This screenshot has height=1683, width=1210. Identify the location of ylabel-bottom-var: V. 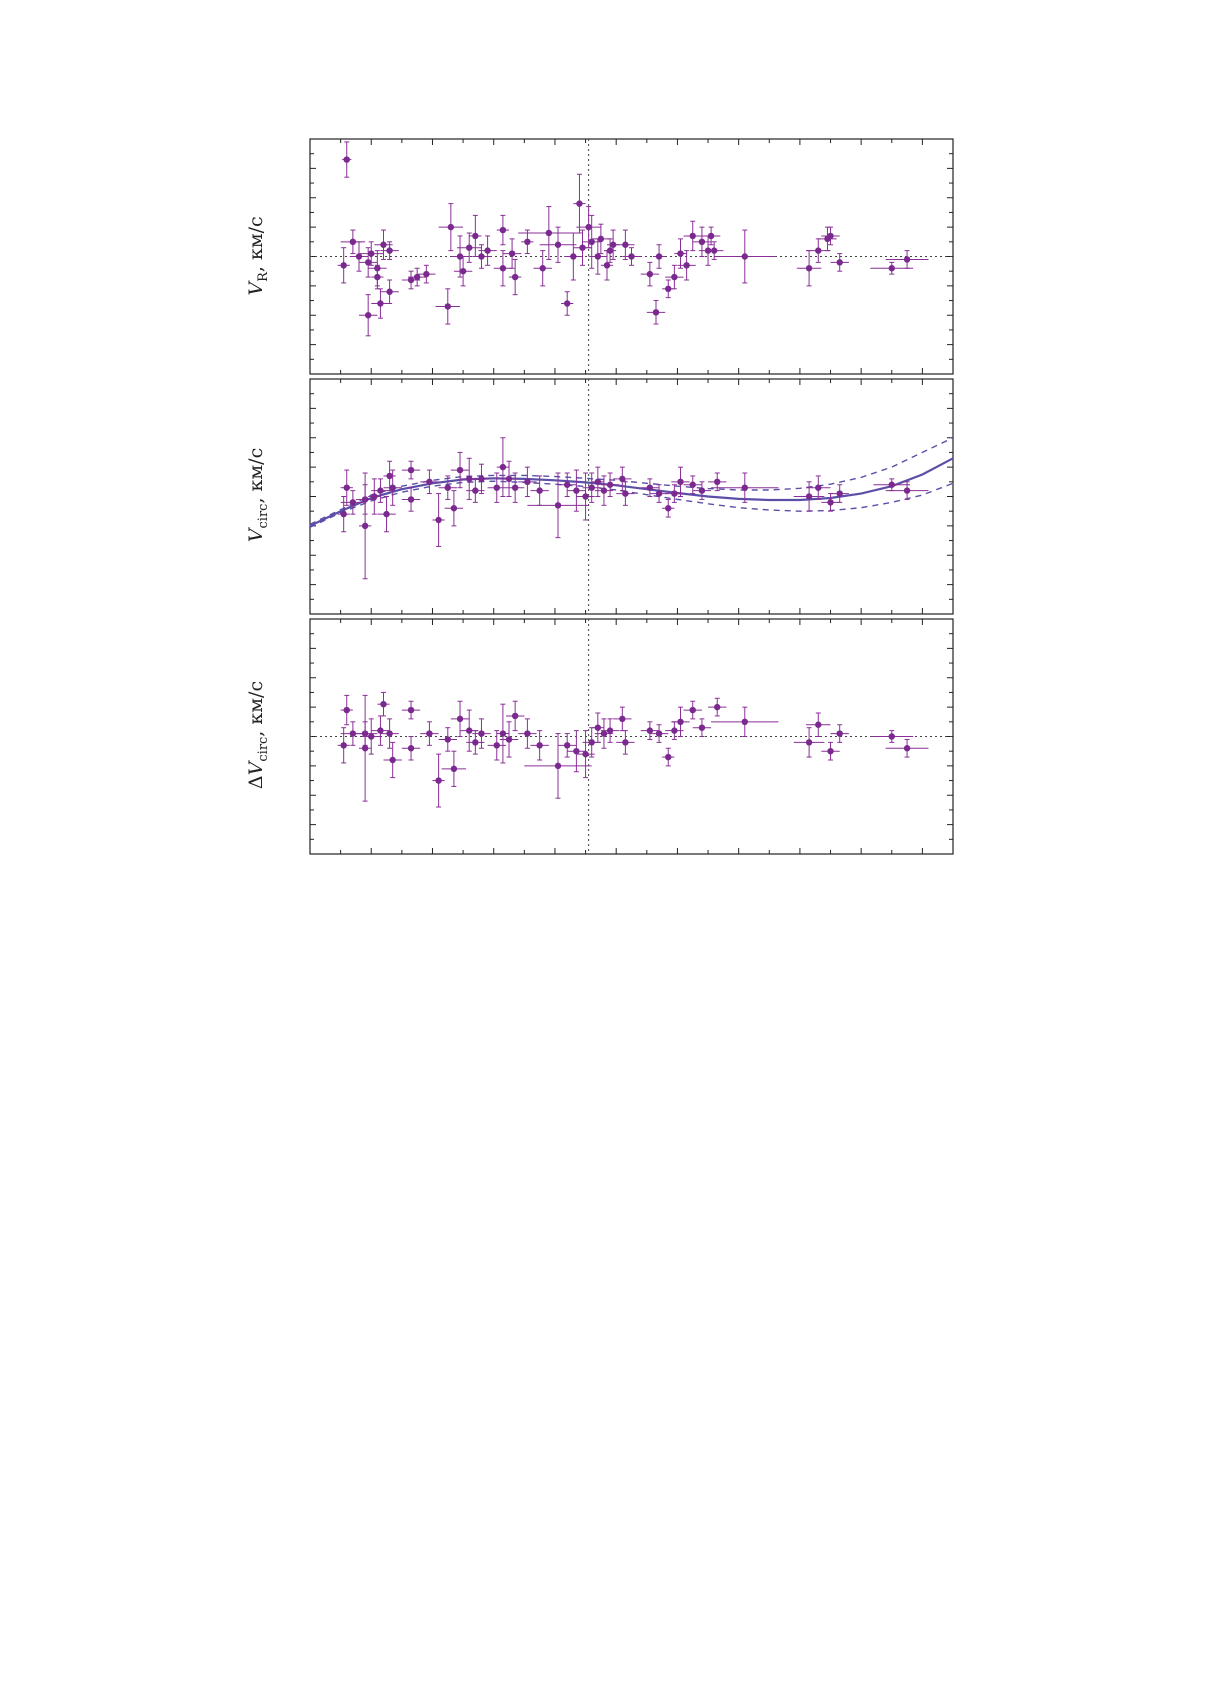
(256, 767).